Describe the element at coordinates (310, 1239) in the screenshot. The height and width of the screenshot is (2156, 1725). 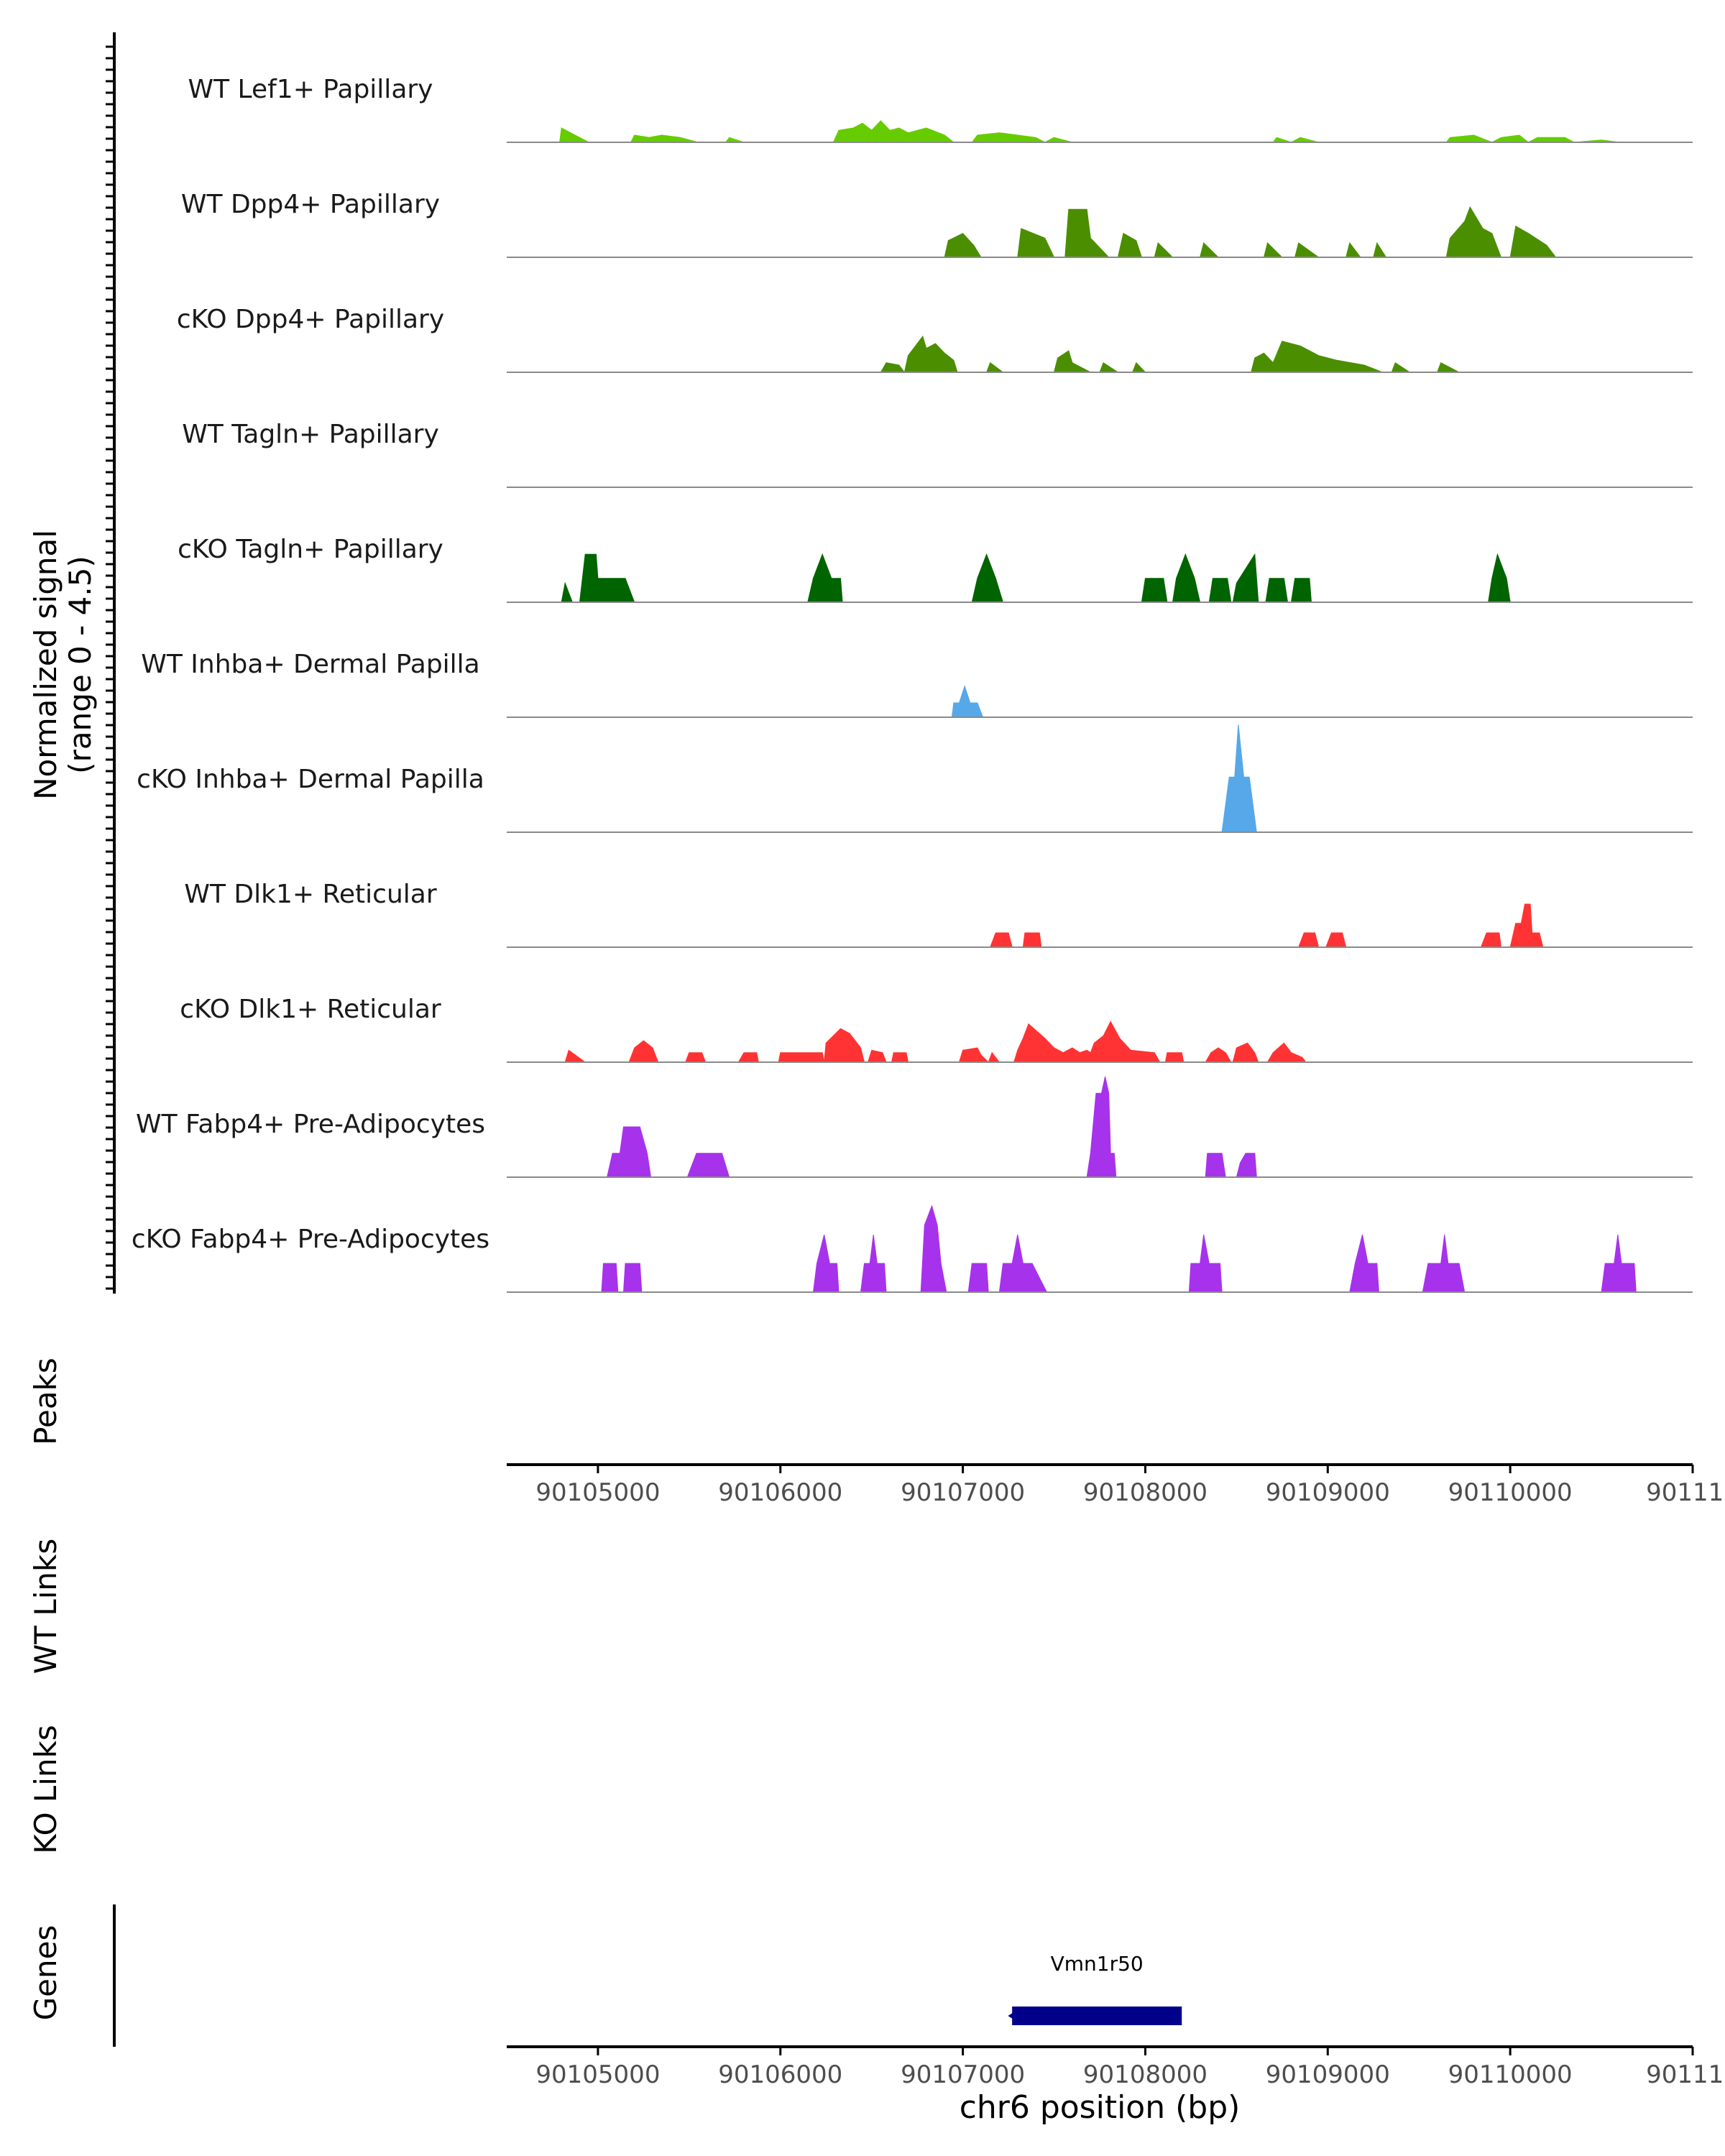
I see `track-label: cKO Fabp4+ Pre-Adipocytes` at that location.